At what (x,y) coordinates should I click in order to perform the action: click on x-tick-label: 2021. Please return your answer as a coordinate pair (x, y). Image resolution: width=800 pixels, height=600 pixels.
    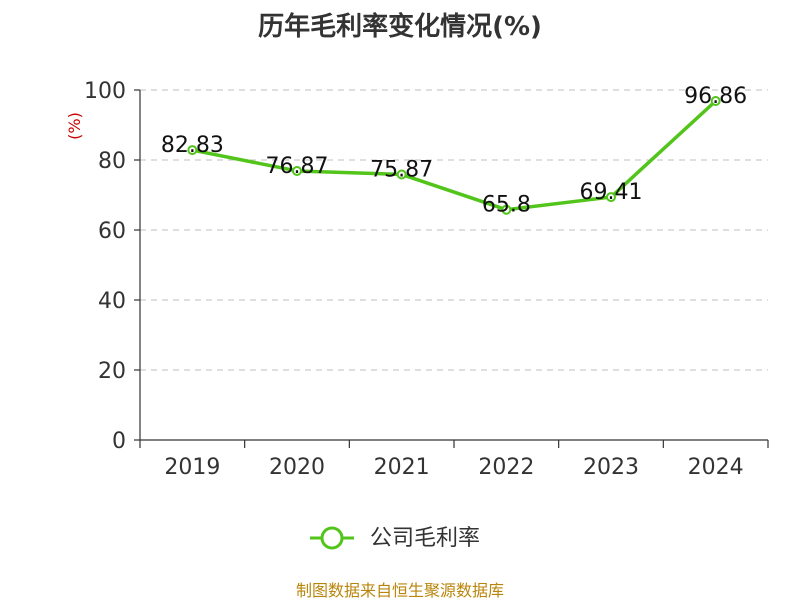
    Looking at the image, I should click on (402, 467).